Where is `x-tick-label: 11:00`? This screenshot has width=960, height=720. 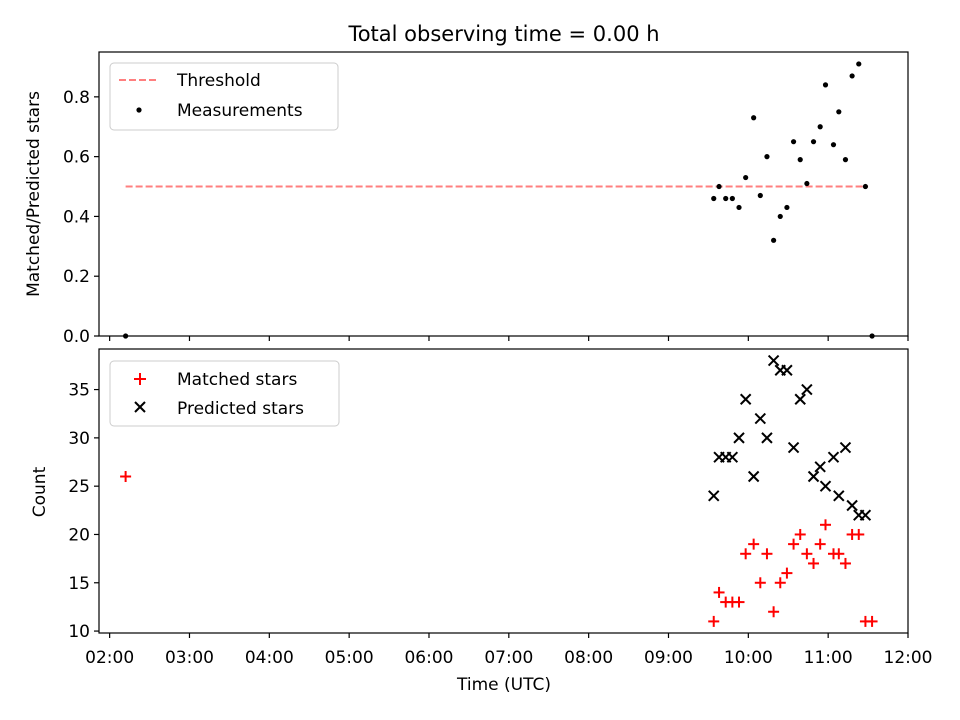 x-tick-label: 11:00 is located at coordinates (828, 658).